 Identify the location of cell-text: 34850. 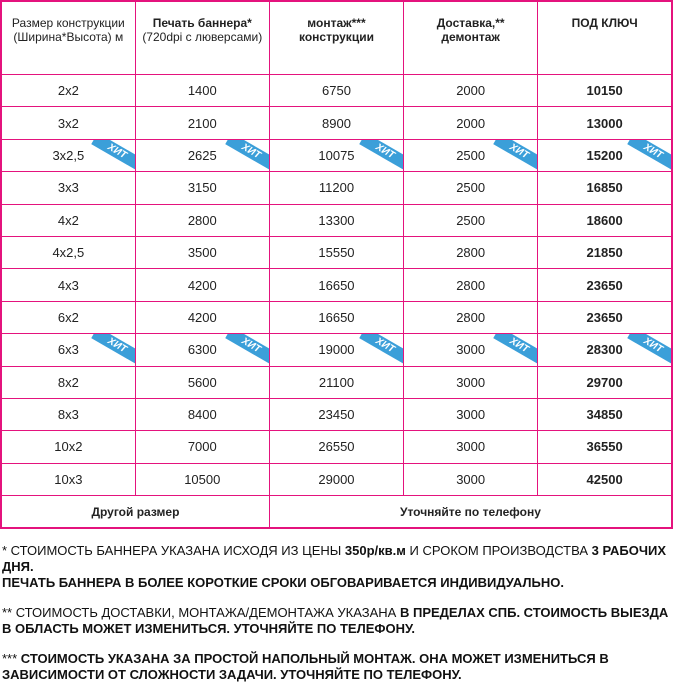
(604, 415).